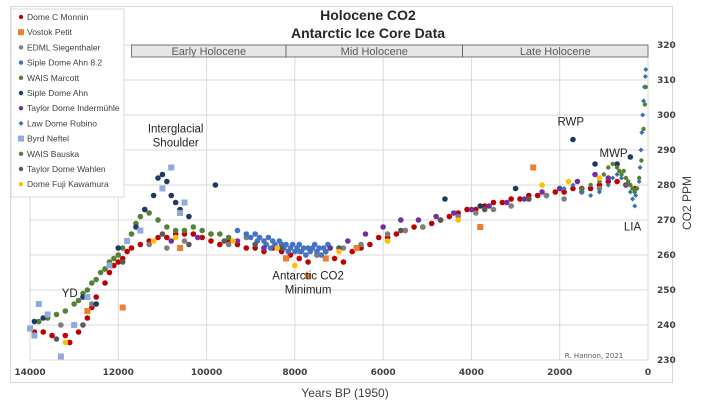 Image resolution: width=720 pixels, height=405 pixels. Describe the element at coordinates (50, 32) in the screenshot. I see `legend-label: Vostok Petit` at that location.